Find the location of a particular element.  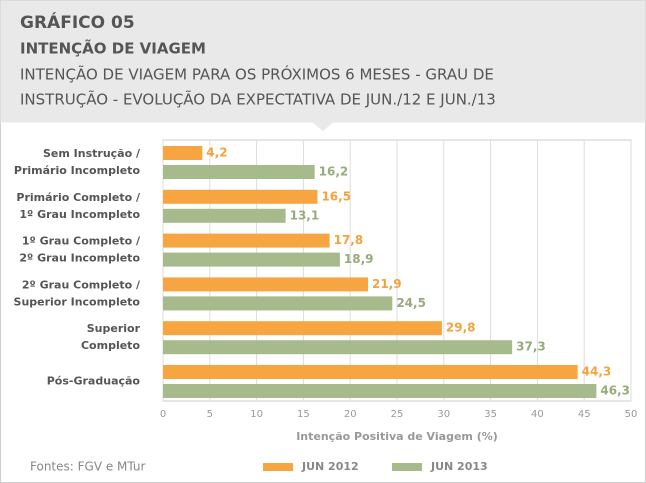

label-line: Completo is located at coordinates (110, 345).